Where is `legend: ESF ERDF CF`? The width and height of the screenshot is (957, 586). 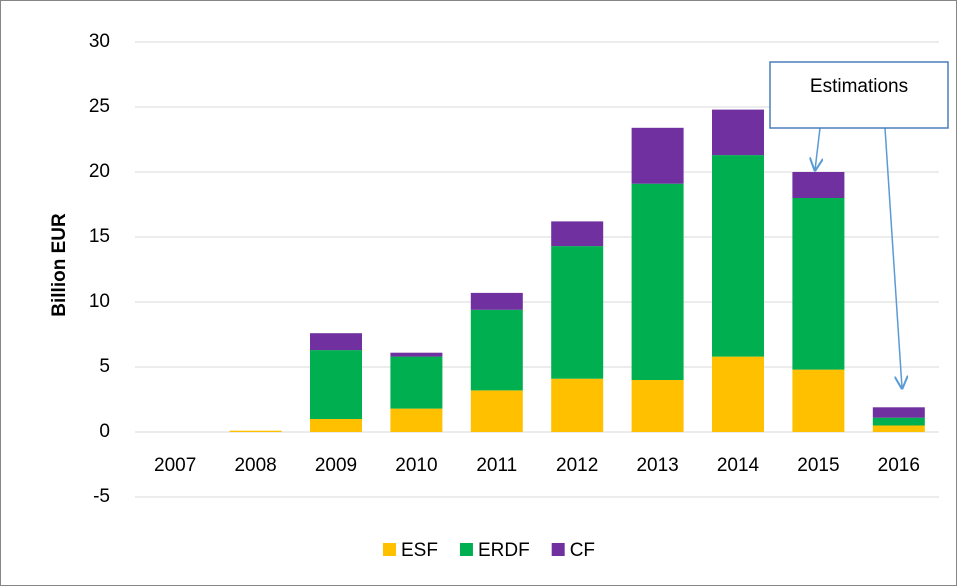 legend: ESF ERDF CF is located at coordinates (489, 550).